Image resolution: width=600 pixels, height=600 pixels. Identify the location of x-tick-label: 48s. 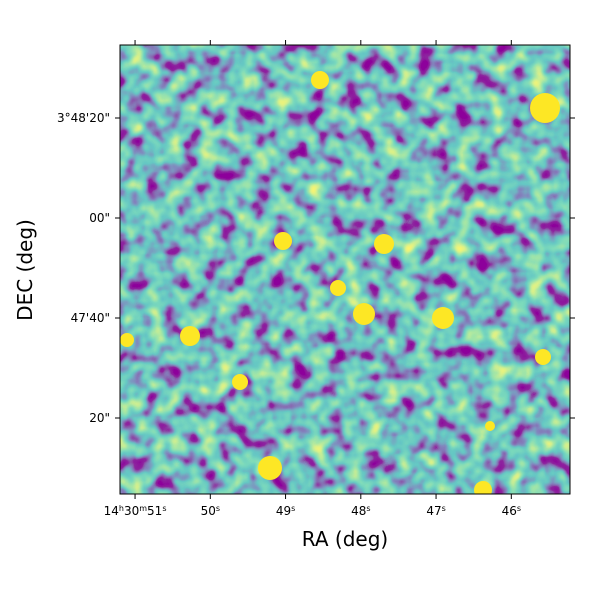
(360, 511).